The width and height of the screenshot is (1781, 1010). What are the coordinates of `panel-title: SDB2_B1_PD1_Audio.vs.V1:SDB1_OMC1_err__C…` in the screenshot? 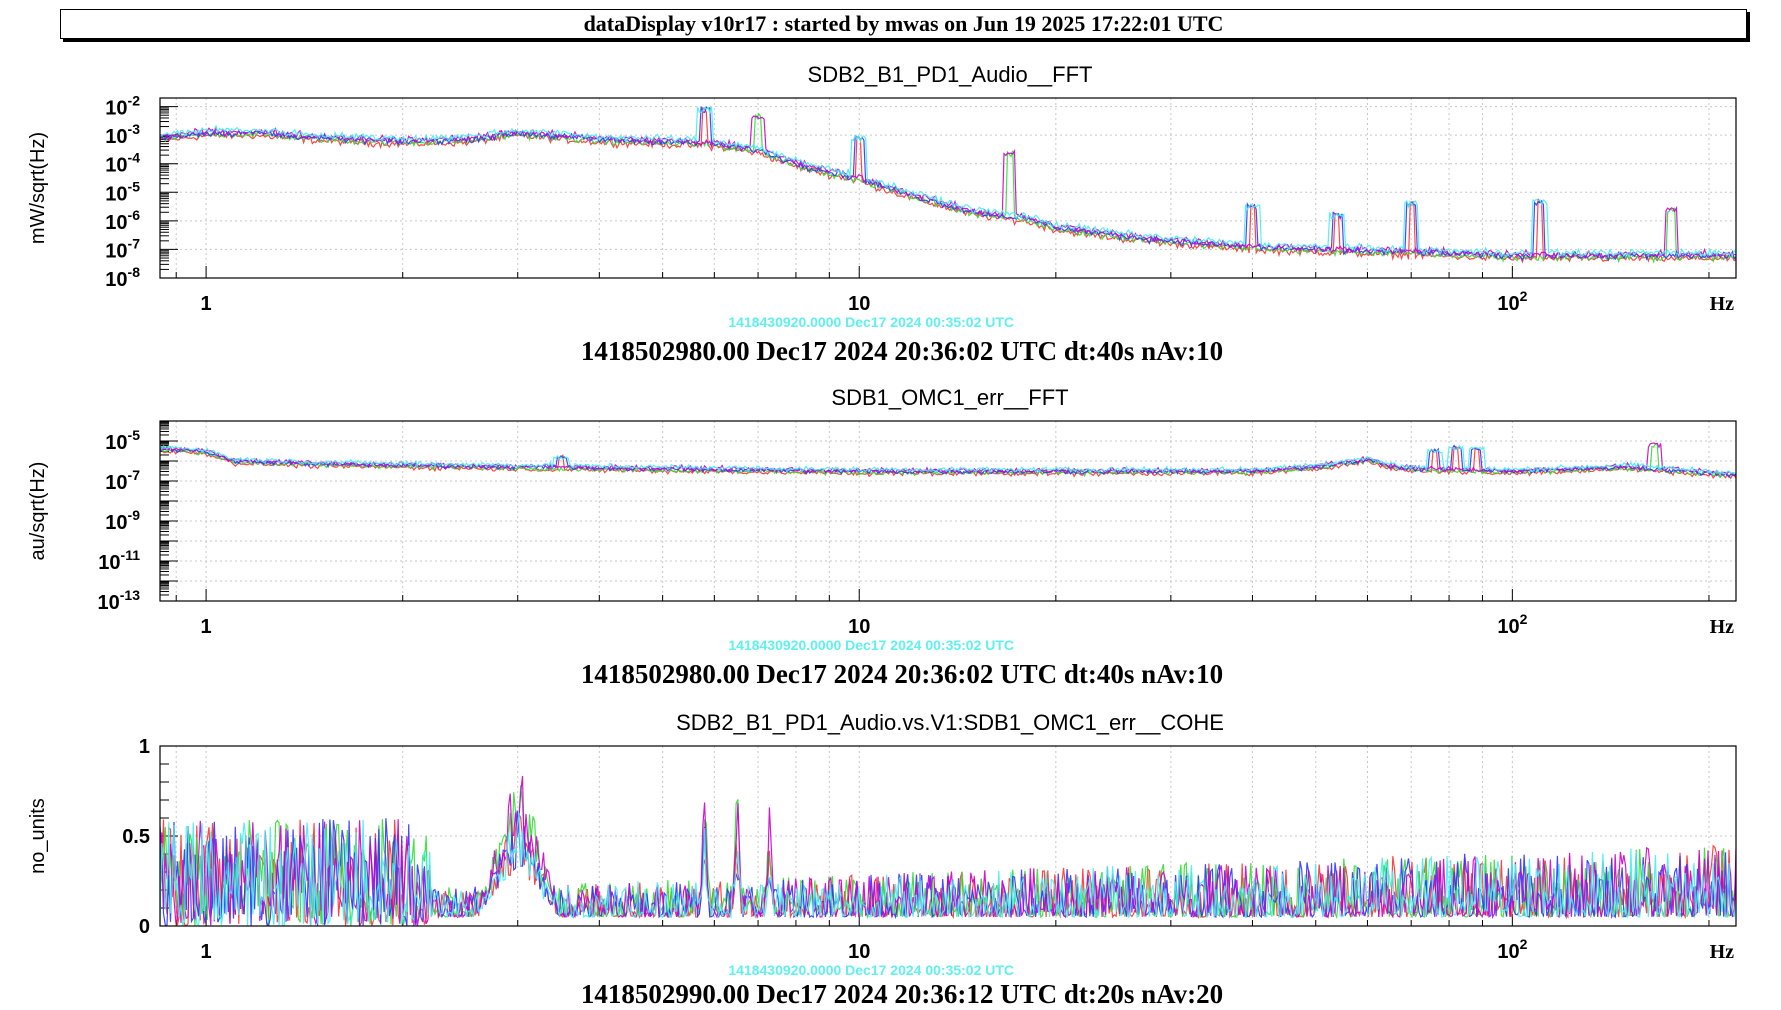 It's located at (950, 722).